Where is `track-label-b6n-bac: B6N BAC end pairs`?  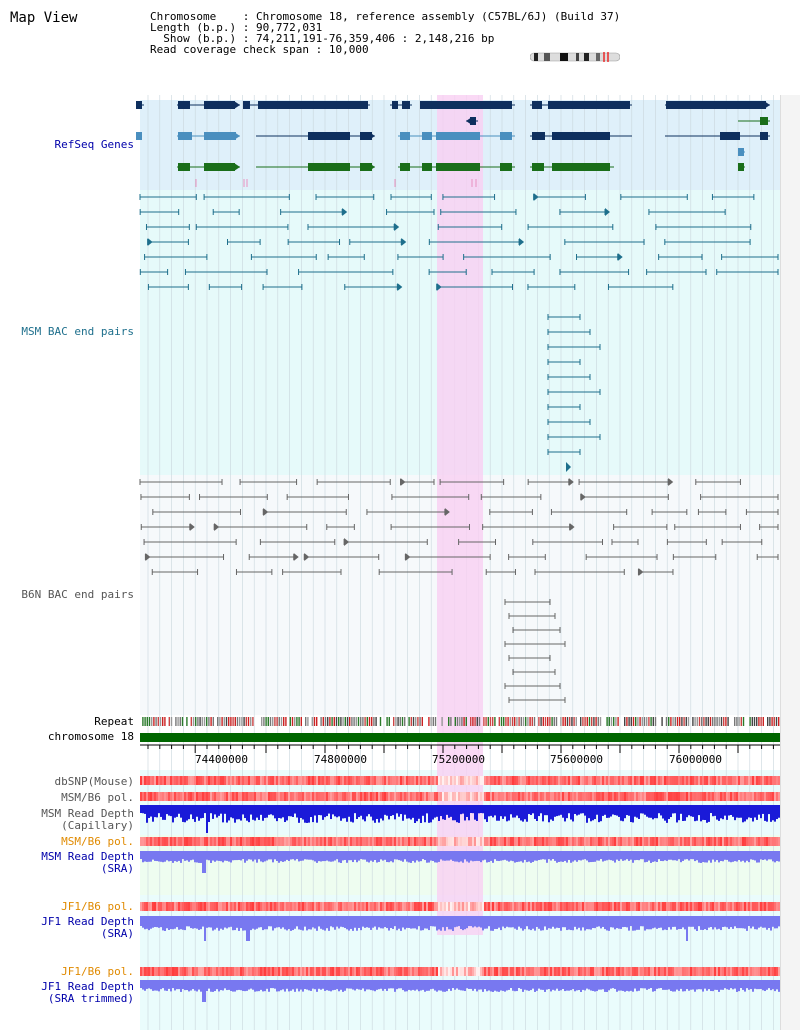 track-label-b6n-bac: B6N BAC end pairs is located at coordinates (77, 594).